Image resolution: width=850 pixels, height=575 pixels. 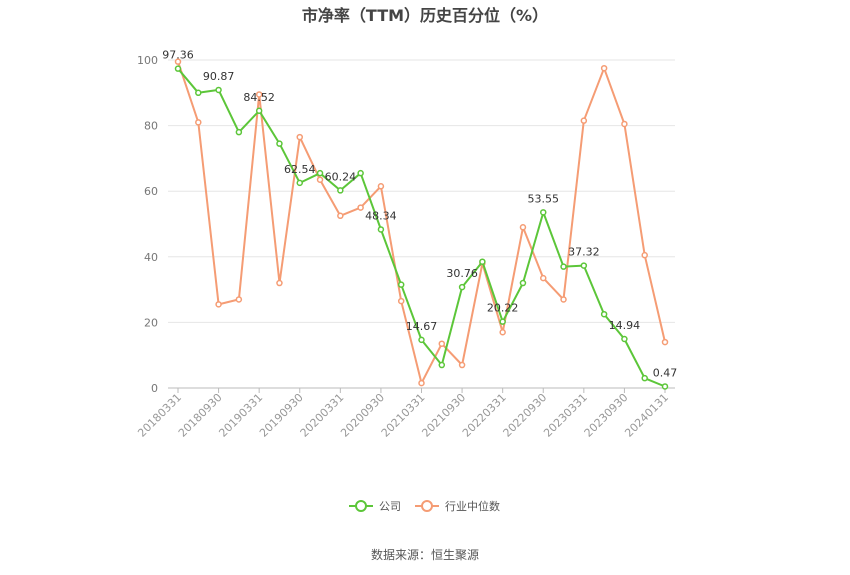 What do you see at coordinates (151, 191) in the screenshot?
I see `y-tick-label: 60` at bounding box center [151, 191].